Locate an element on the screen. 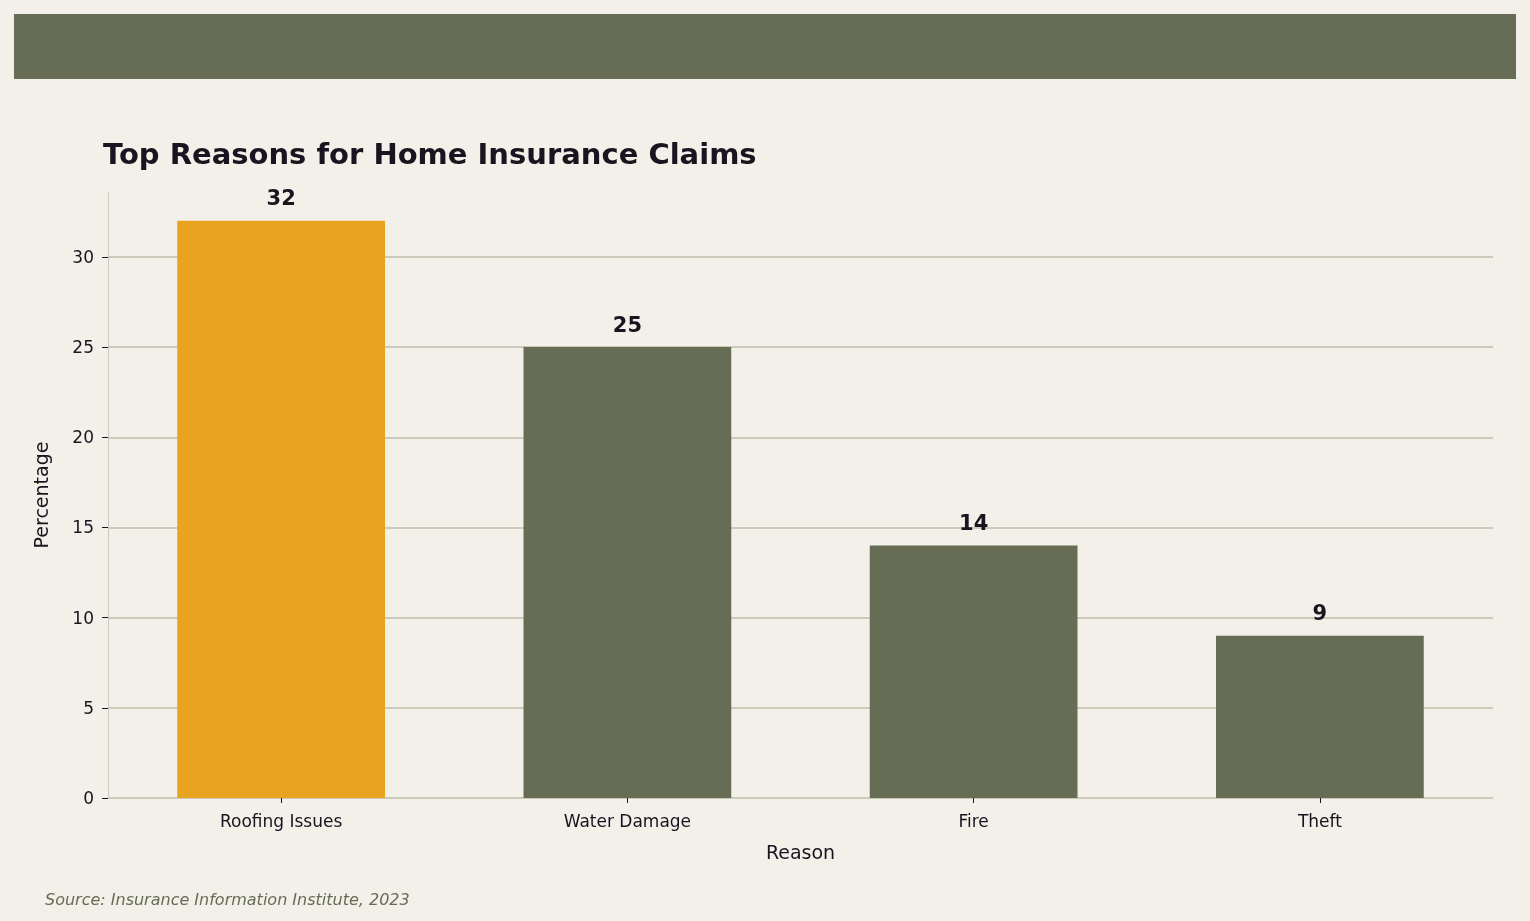 The width and height of the screenshot is (1530, 921). y-tick-label: 0 is located at coordinates (88, 798).